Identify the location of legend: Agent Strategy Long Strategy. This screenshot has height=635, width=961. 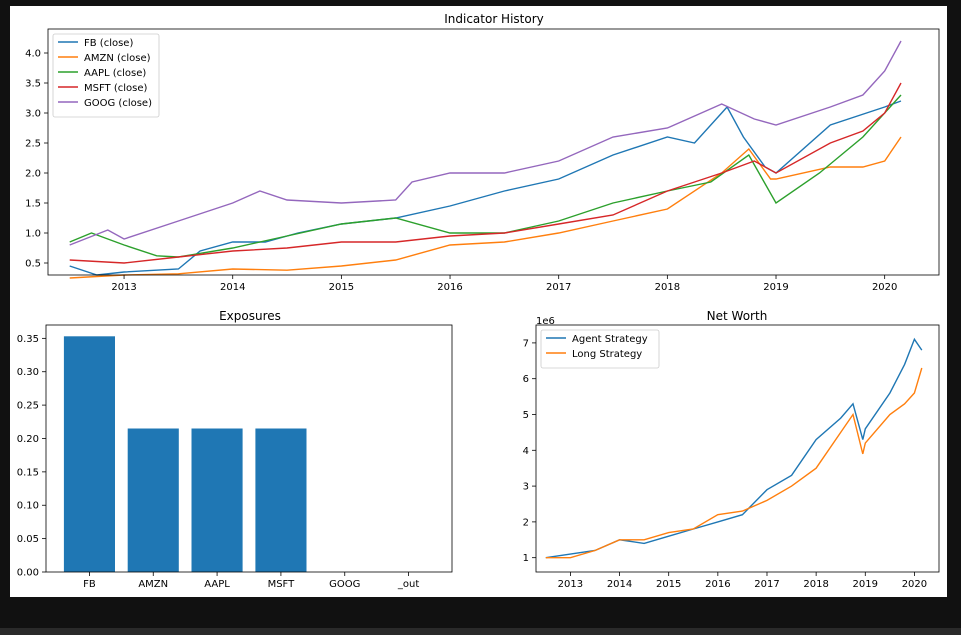
(600, 349).